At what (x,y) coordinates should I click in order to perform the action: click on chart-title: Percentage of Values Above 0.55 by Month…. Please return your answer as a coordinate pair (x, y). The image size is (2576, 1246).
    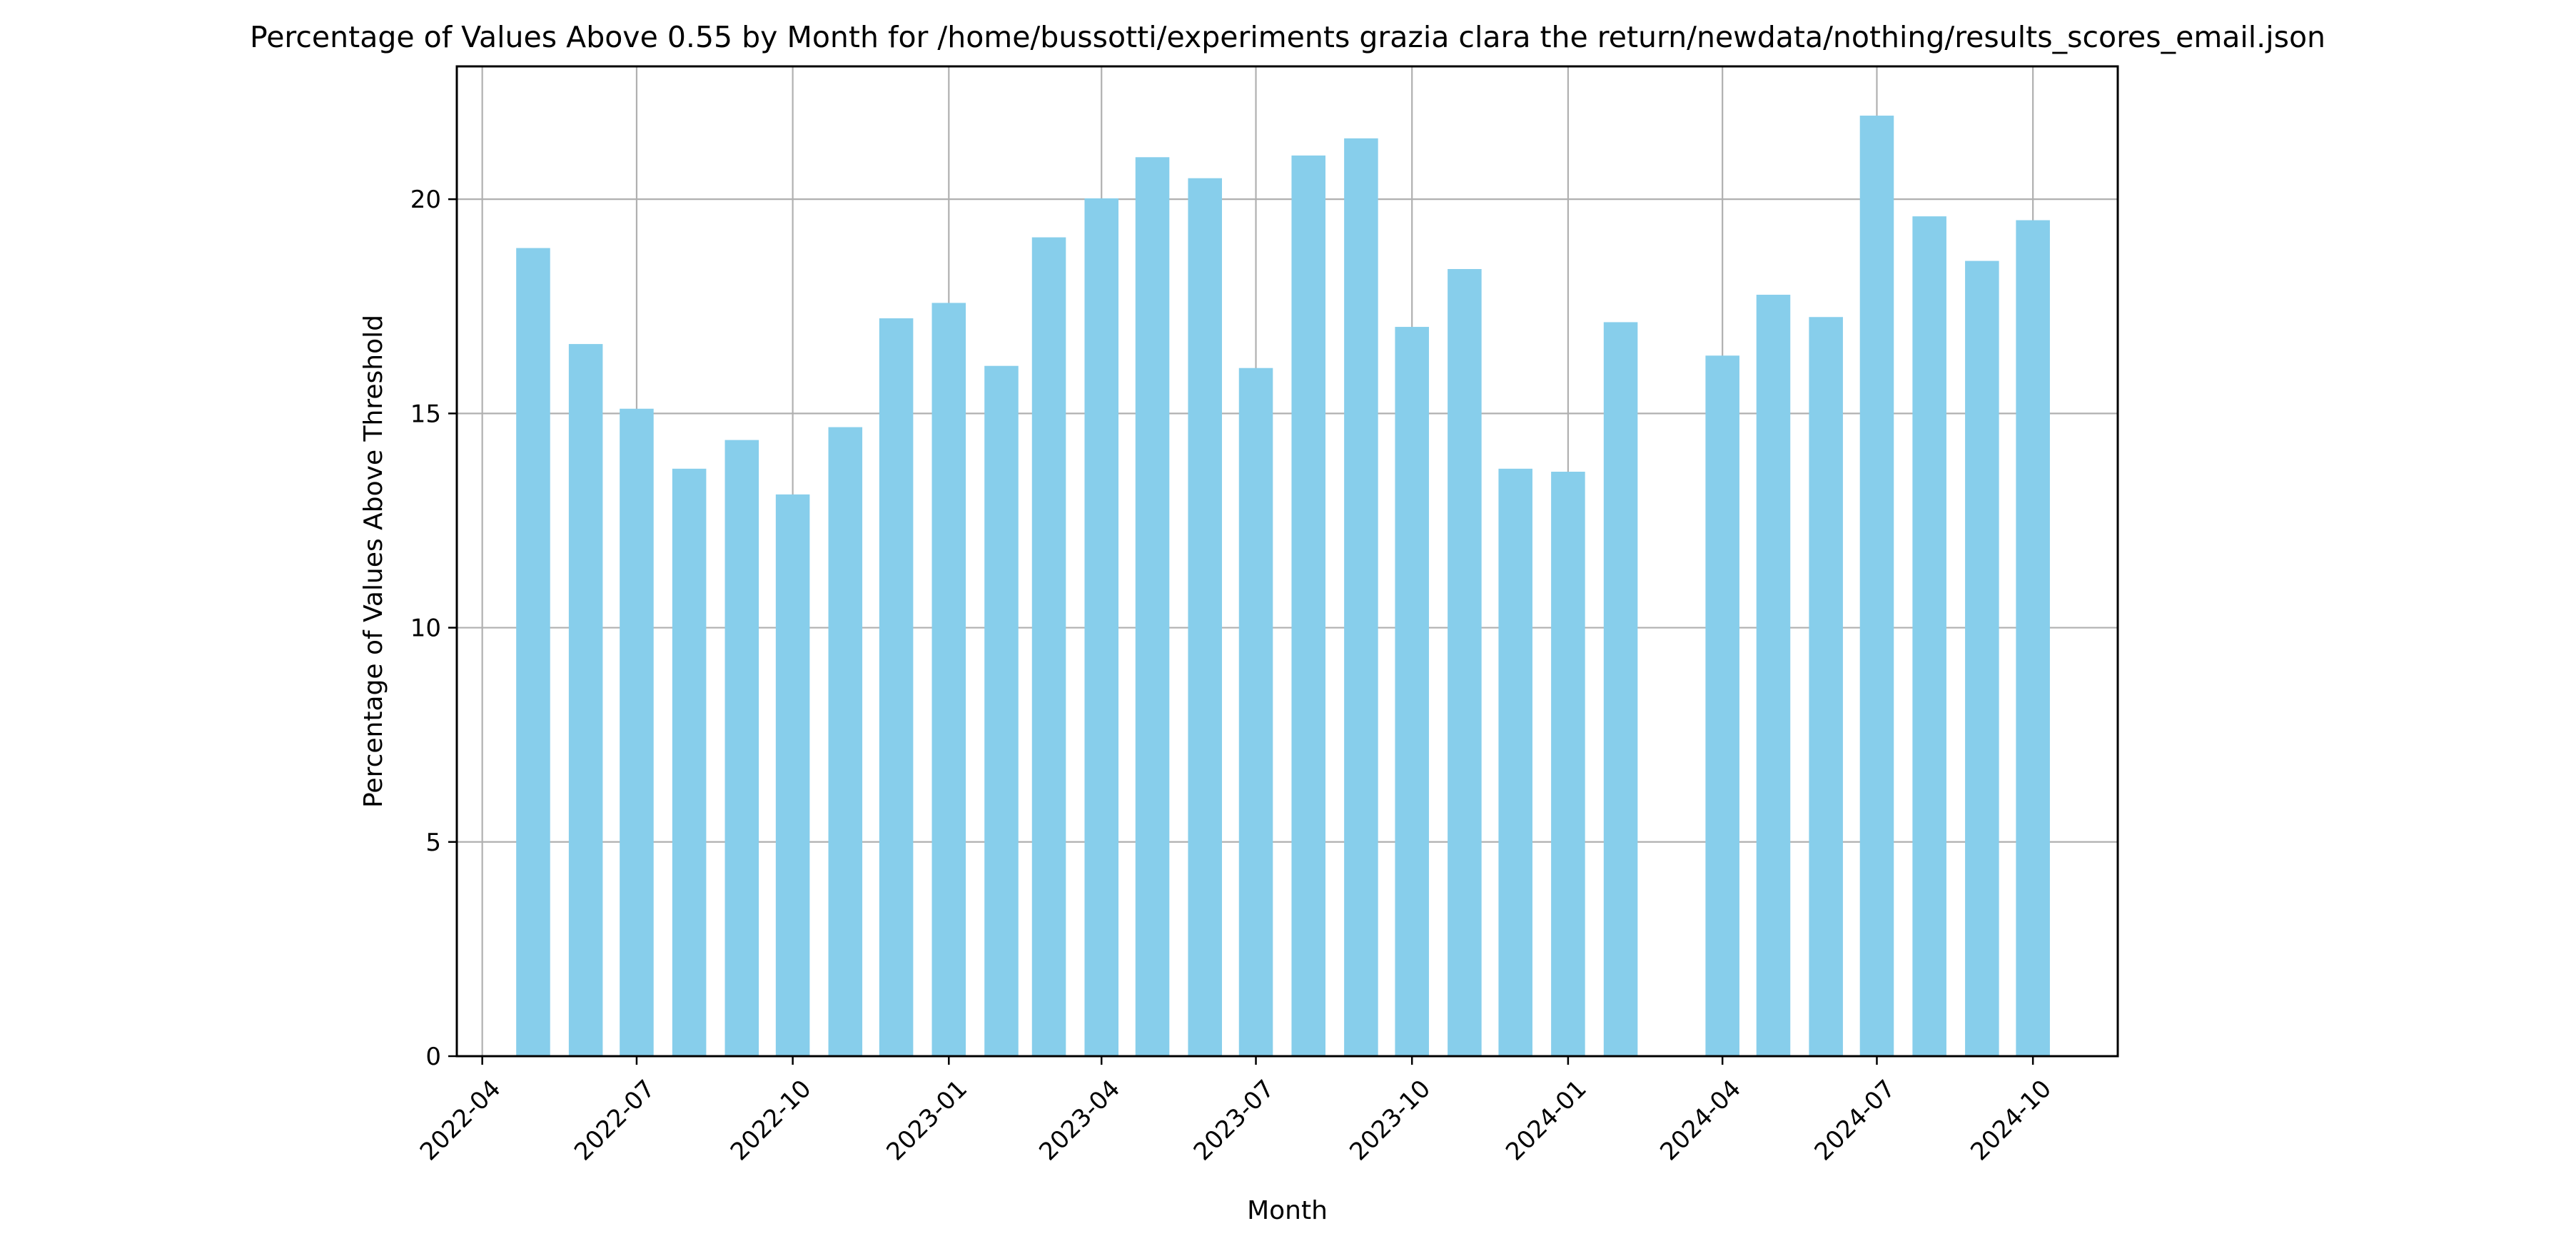
    Looking at the image, I should click on (1287, 37).